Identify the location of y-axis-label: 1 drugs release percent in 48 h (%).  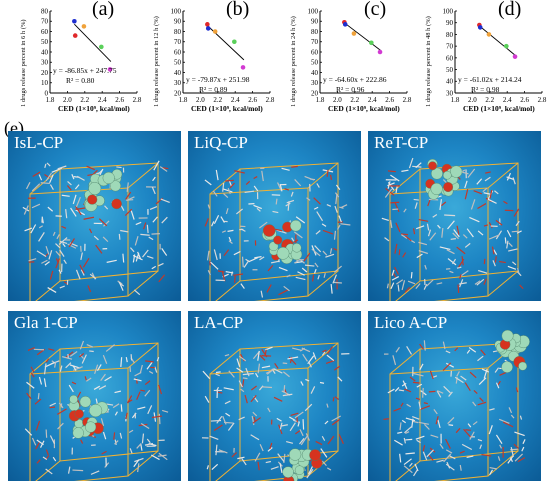
(428, 61).